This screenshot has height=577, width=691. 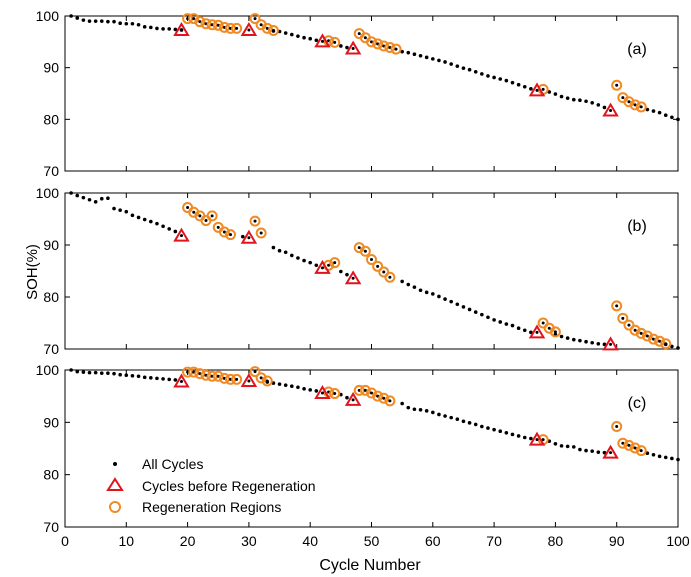 What do you see at coordinates (127, 541) in the screenshot?
I see `x-tick-label: 10` at bounding box center [127, 541].